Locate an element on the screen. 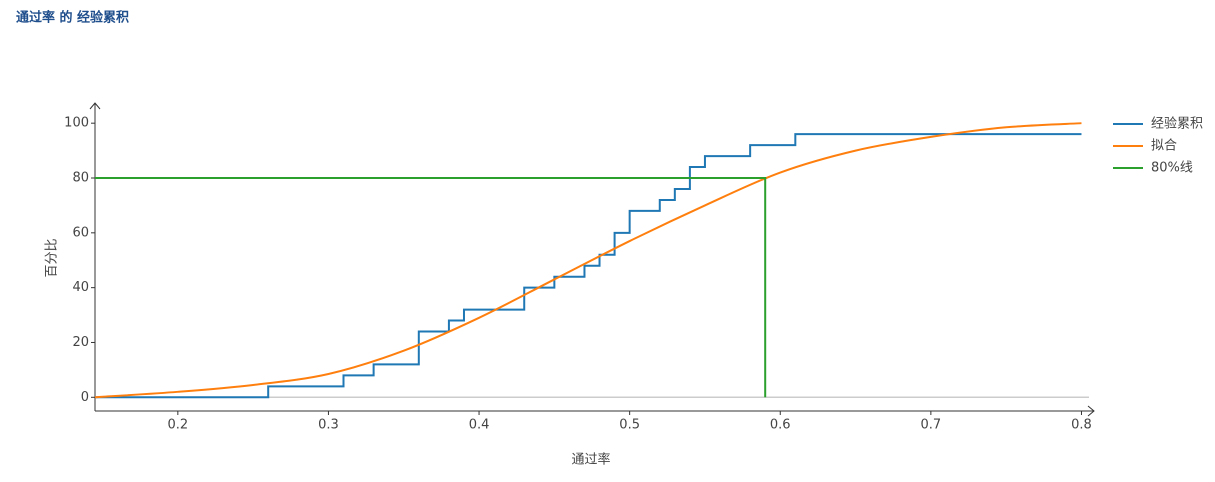 The image size is (1215, 482). legend-label: 拟合 is located at coordinates (1164, 146).